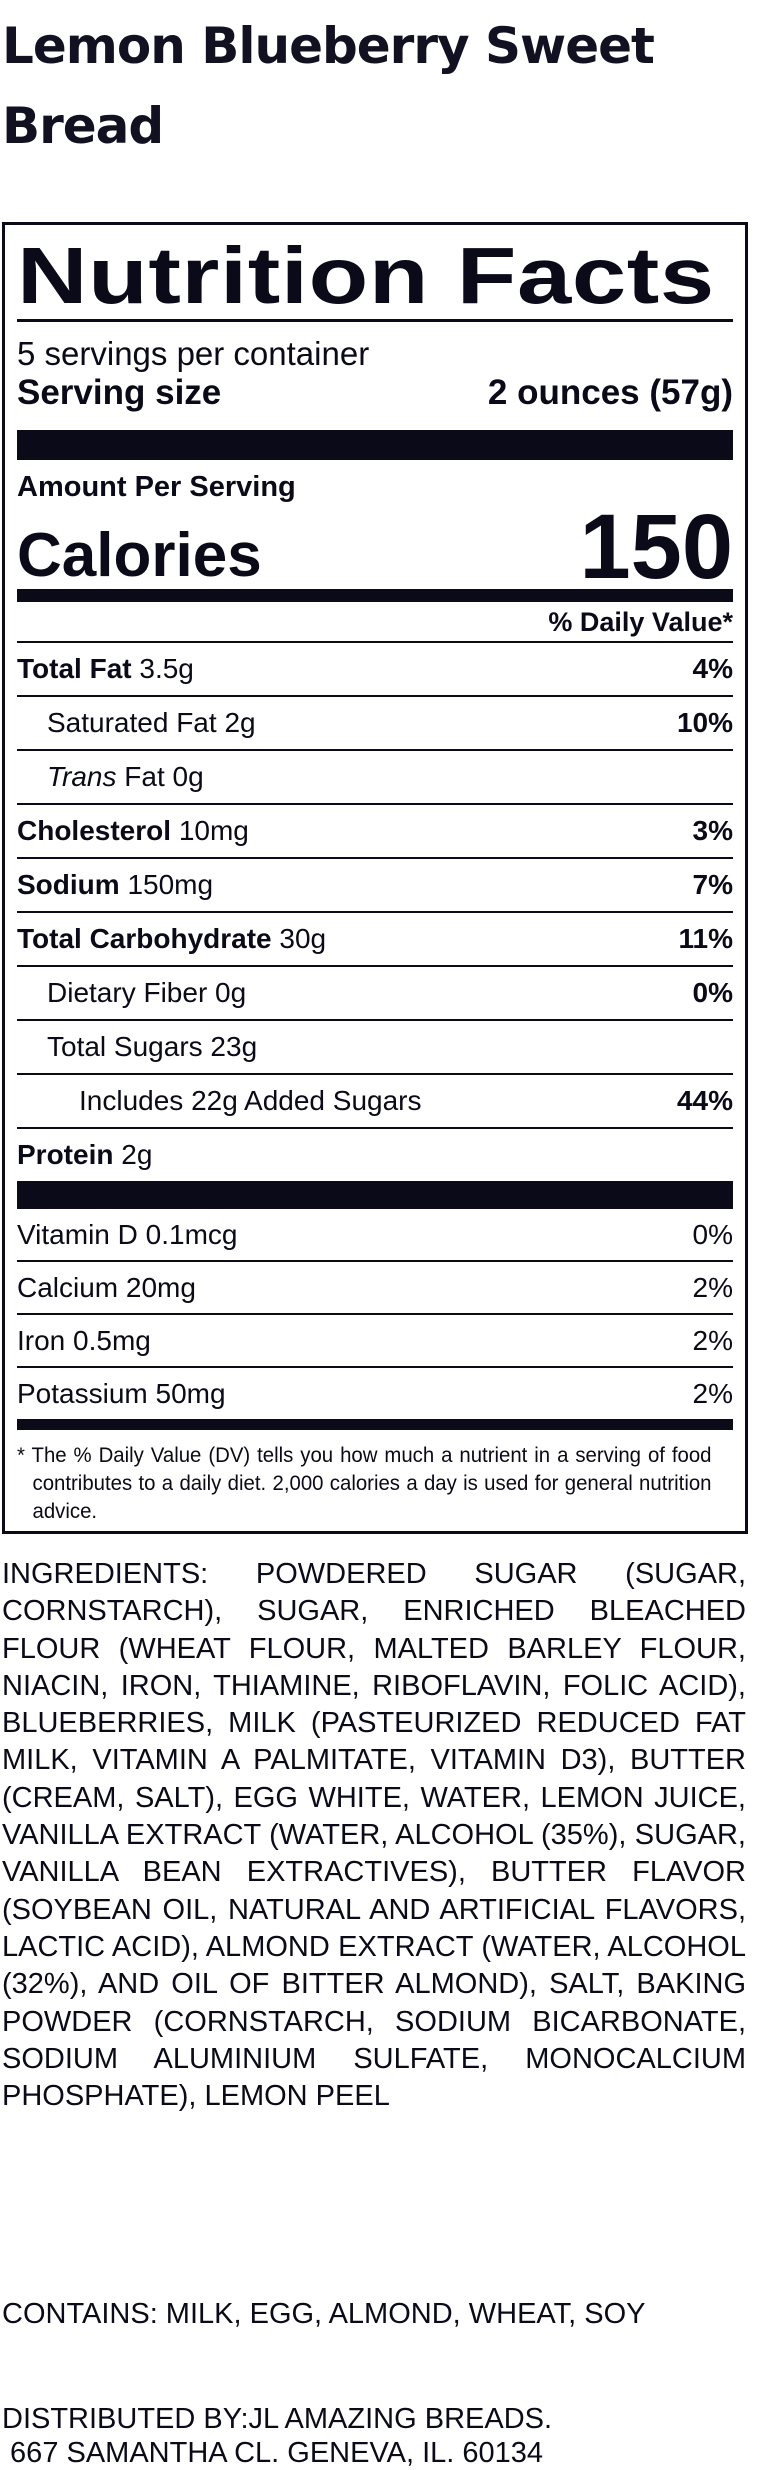 This screenshot has height=2470, width=762. What do you see at coordinates (84, 1340) in the screenshot?
I see `vitamin-name: Iron 0.5mg` at bounding box center [84, 1340].